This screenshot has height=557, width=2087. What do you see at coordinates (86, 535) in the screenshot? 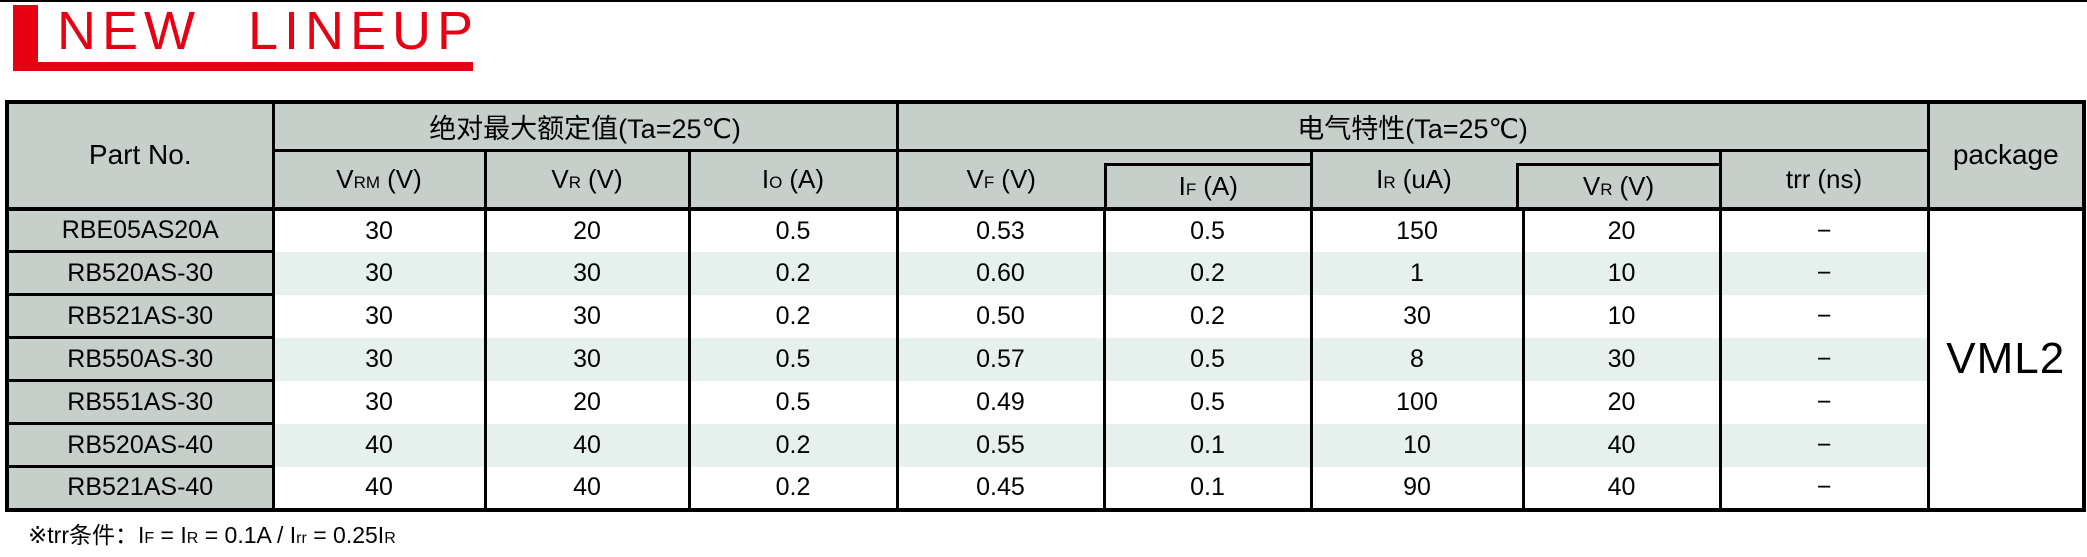
I see `note-text: ※trr条件：I` at bounding box center [86, 535].